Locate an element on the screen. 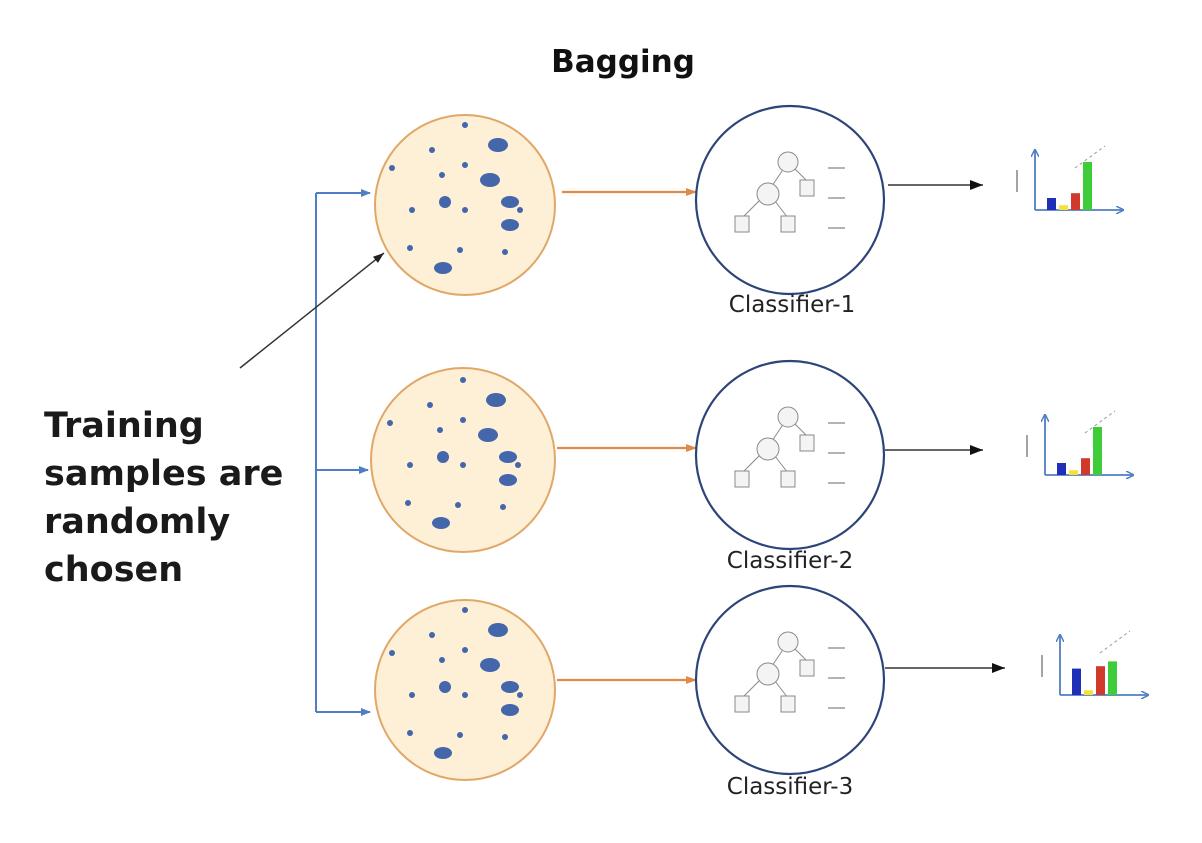 The width and height of the screenshot is (1202, 843). blue-connector is located at coordinates (343, 452).